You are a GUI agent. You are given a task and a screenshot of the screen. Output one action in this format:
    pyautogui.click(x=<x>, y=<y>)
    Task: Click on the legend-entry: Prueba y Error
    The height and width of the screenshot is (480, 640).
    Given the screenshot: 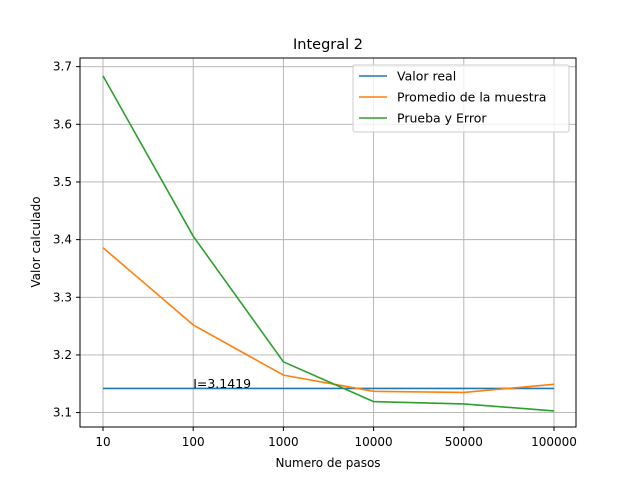 What is the action you would take?
    pyautogui.click(x=442, y=118)
    